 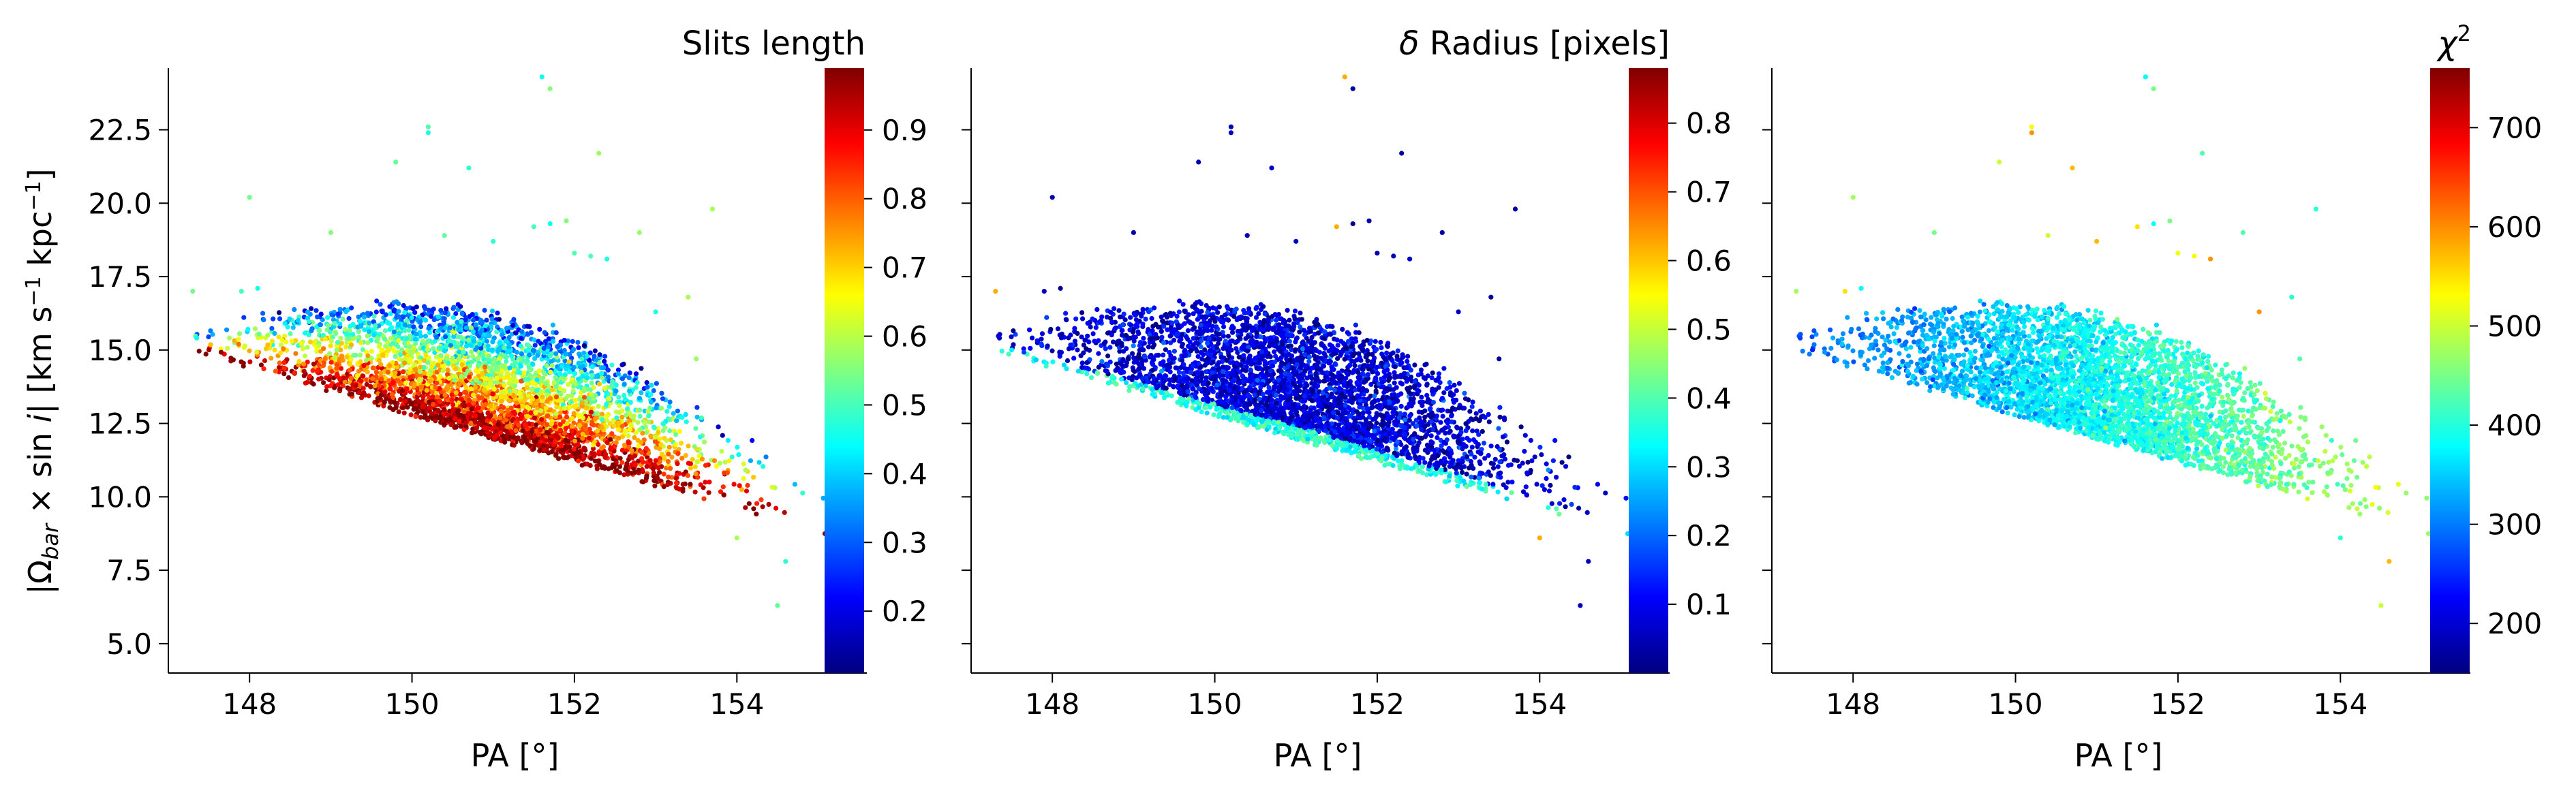 What do you see at coordinates (40, 360) in the screenshot?
I see `y-label-units: | [km s` at bounding box center [40, 360].